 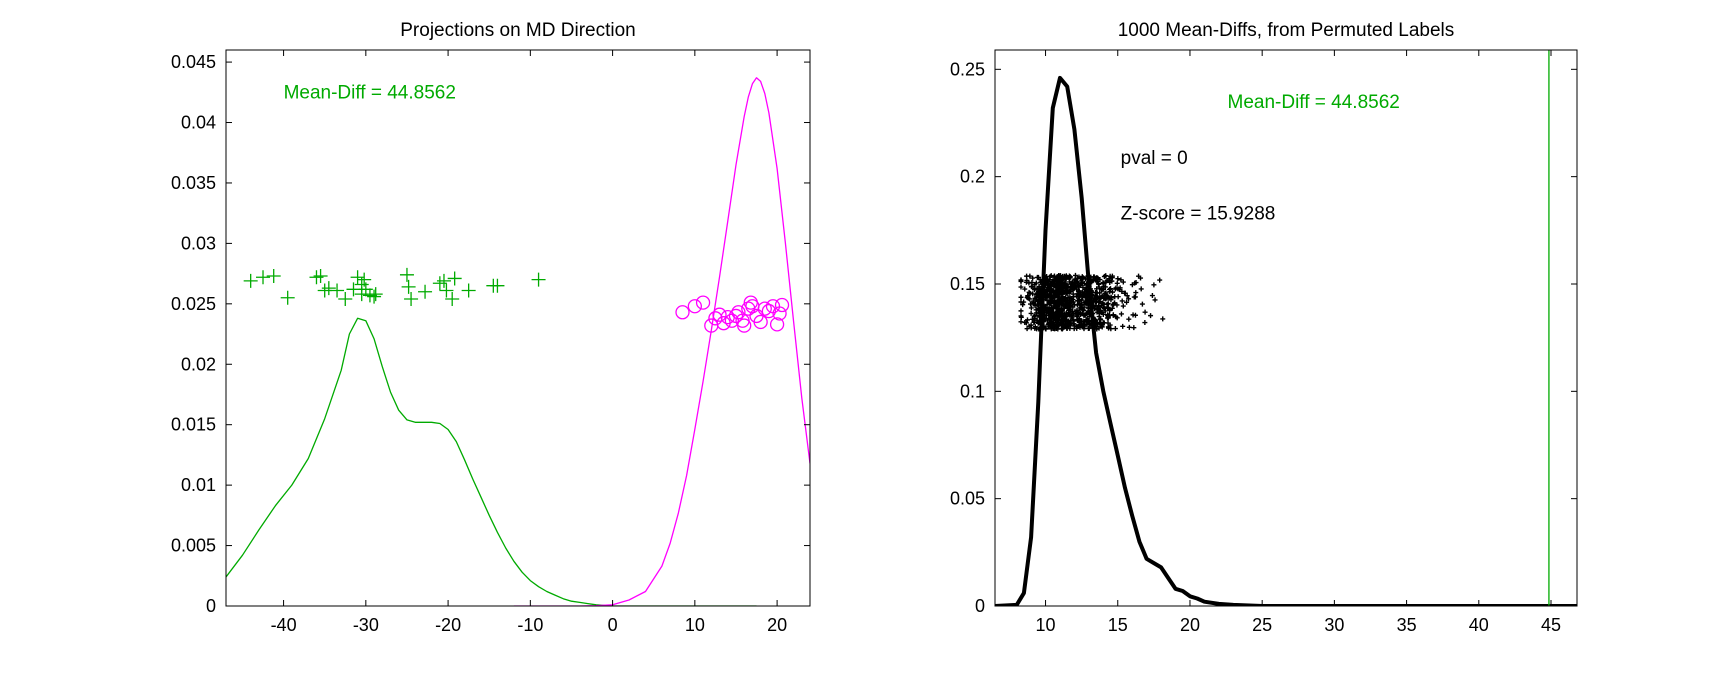 What do you see at coordinates (193, 425) in the screenshot?
I see `y-tick-label: 0.015` at bounding box center [193, 425].